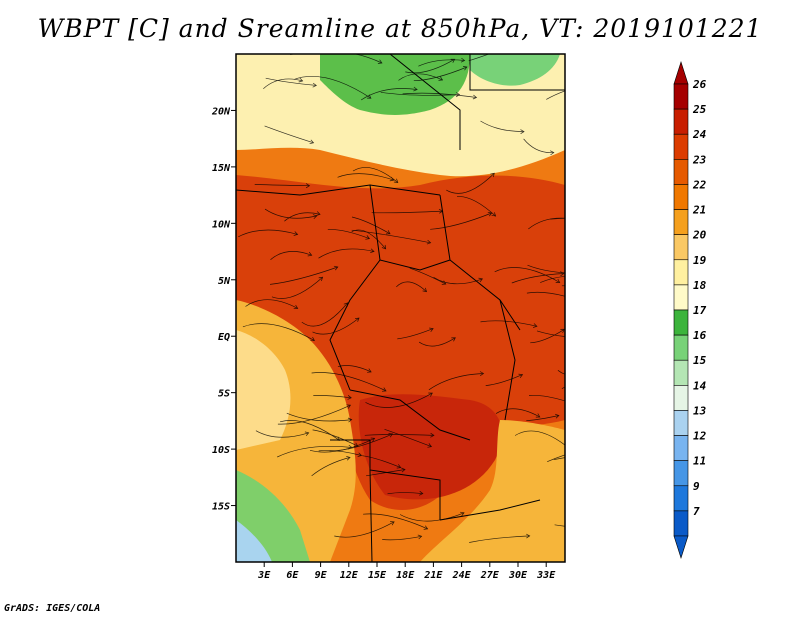 The width and height of the screenshot is (800, 618). Describe the element at coordinates (700, 310) in the screenshot. I see `colorbar-label: 17` at that location.